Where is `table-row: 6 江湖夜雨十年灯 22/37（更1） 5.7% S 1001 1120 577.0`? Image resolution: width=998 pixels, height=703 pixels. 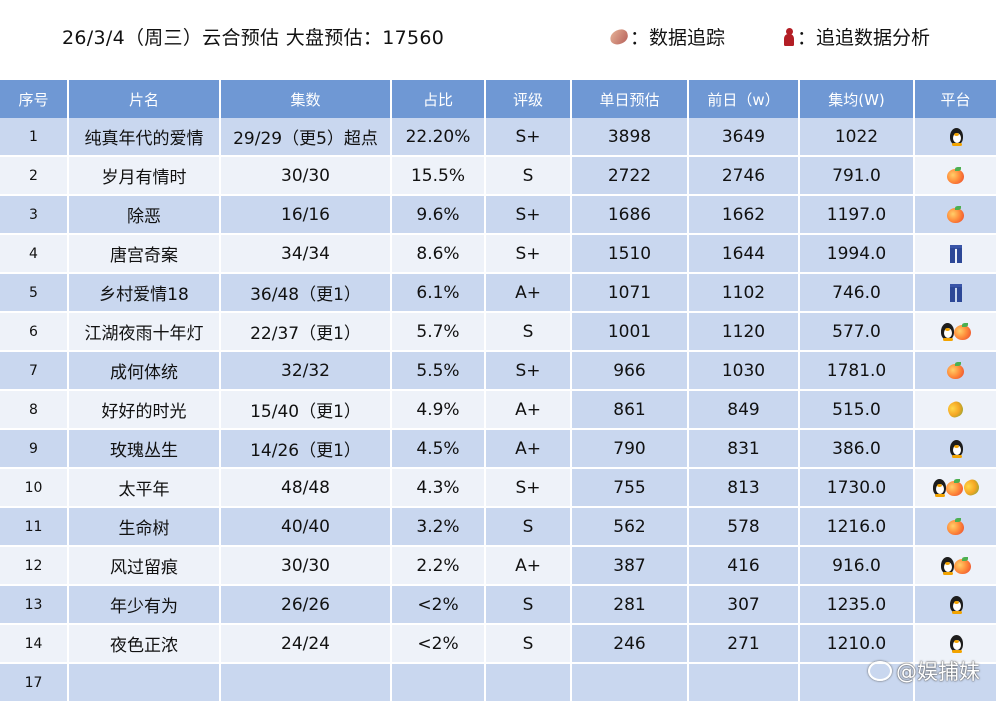 table-row: 6 江湖夜雨十年灯 22/37（更1） 5.7% S 1001 1120 577.0 is located at coordinates (499, 332).